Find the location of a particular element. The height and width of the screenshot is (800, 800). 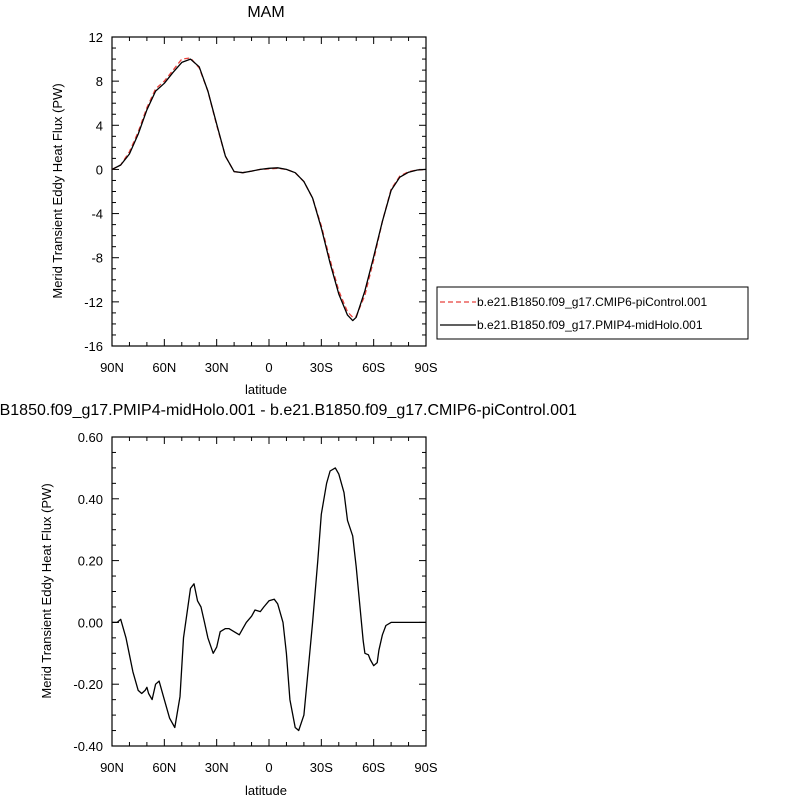

chart-2-y-tick-label: 0.60 is located at coordinates (90, 437).